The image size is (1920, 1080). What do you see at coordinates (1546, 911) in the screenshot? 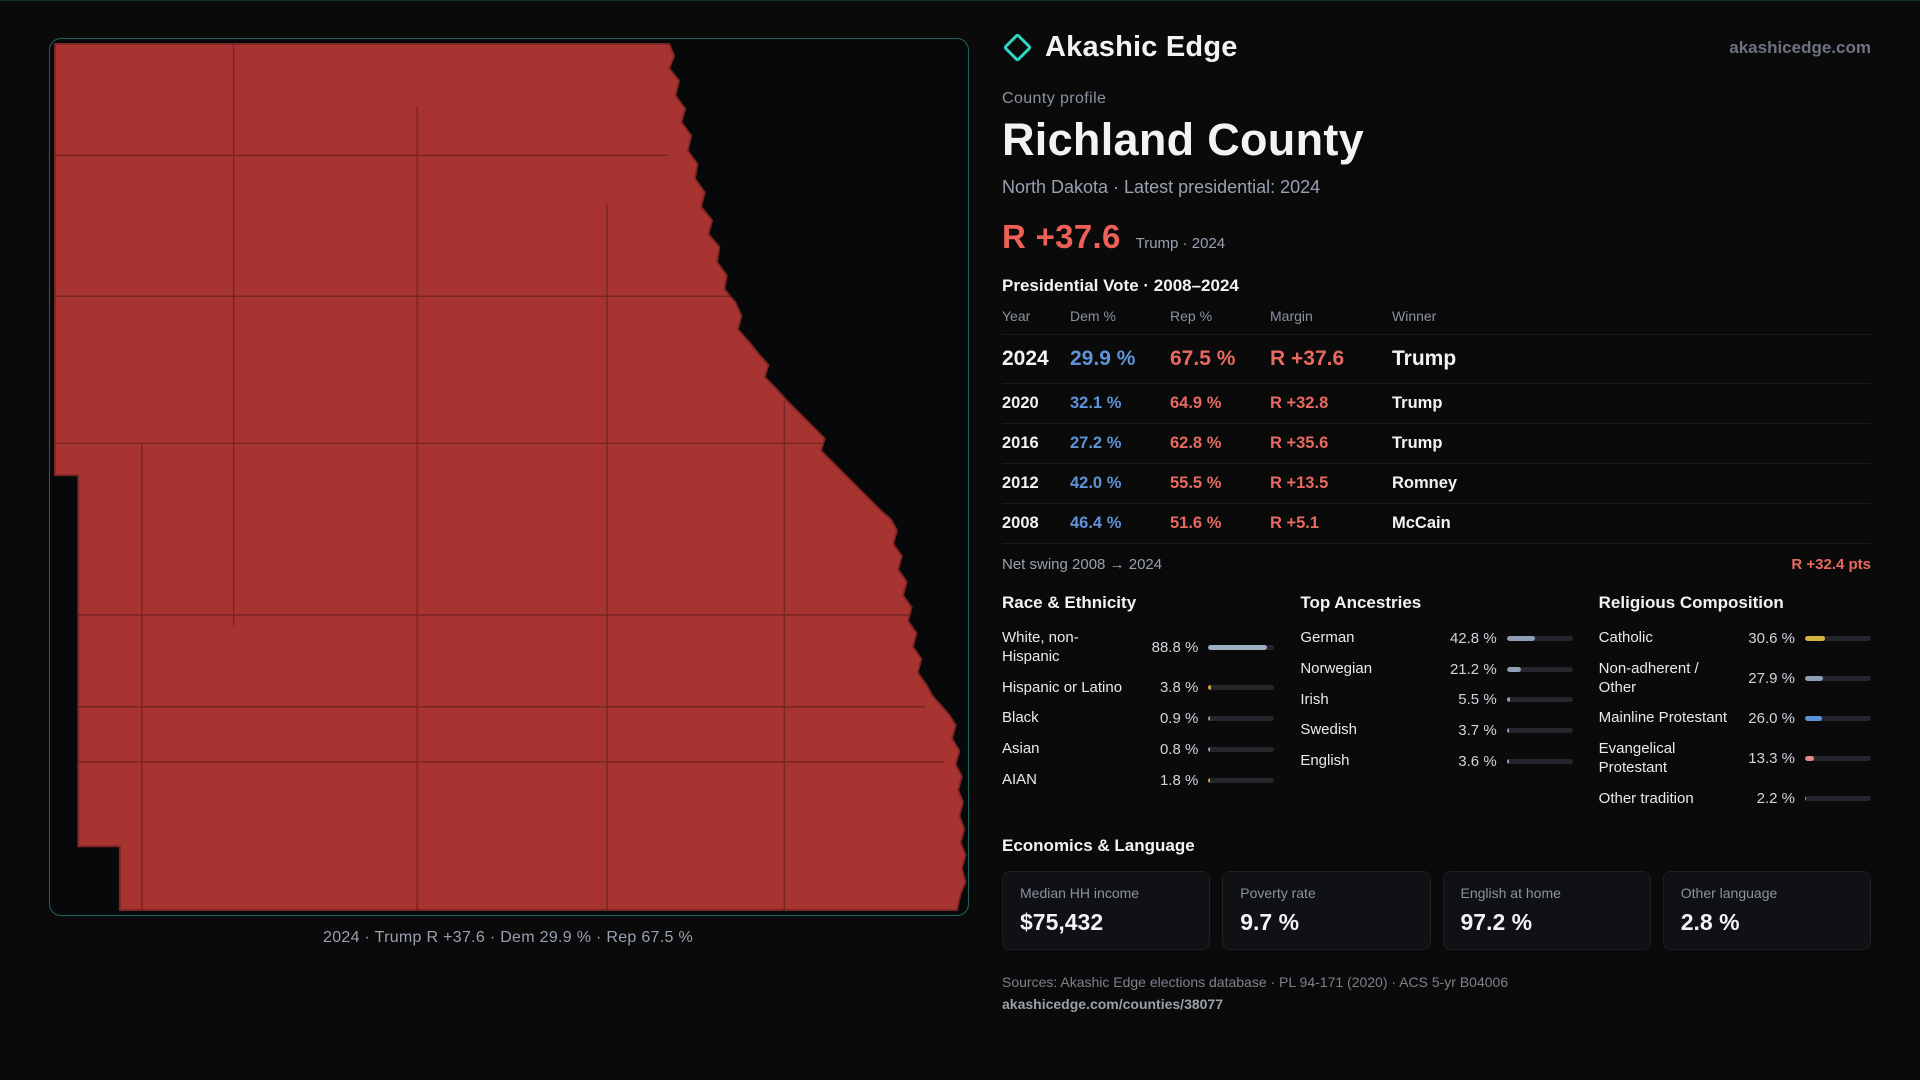
I see `stat-card-english-at-home: English at home 97.2 %` at bounding box center [1546, 911].